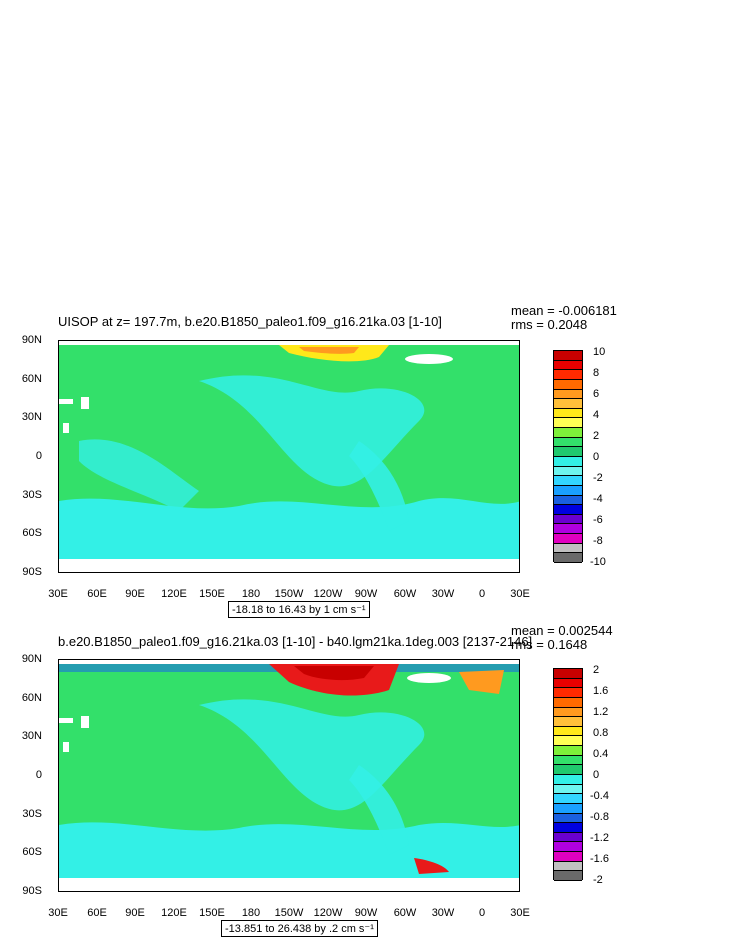 The width and height of the screenshot is (733, 945). What do you see at coordinates (97, 913) in the screenshot?
I see `x-axis-label: 60E` at bounding box center [97, 913].